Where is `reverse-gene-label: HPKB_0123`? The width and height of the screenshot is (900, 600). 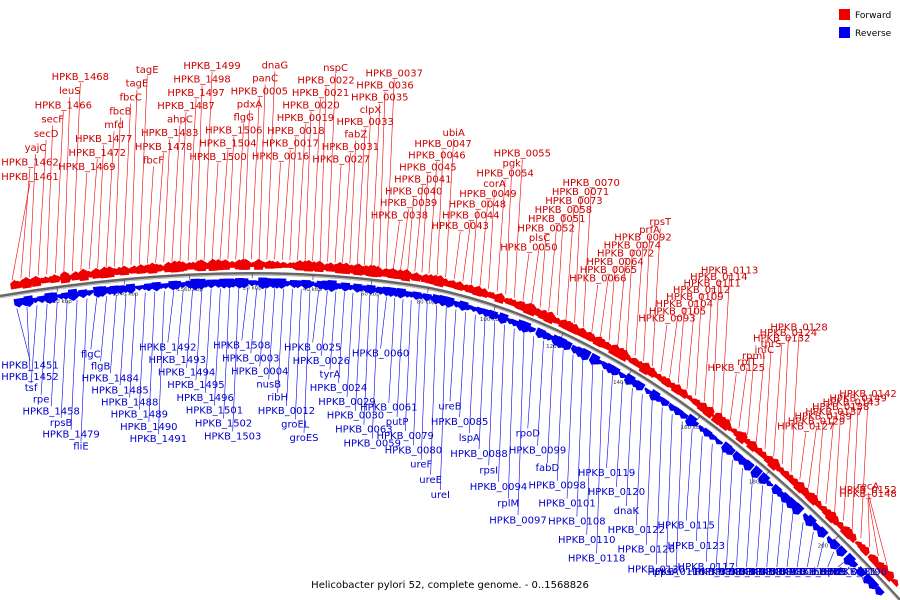 reverse-gene-label: HPKB_0123 is located at coordinates (696, 546).